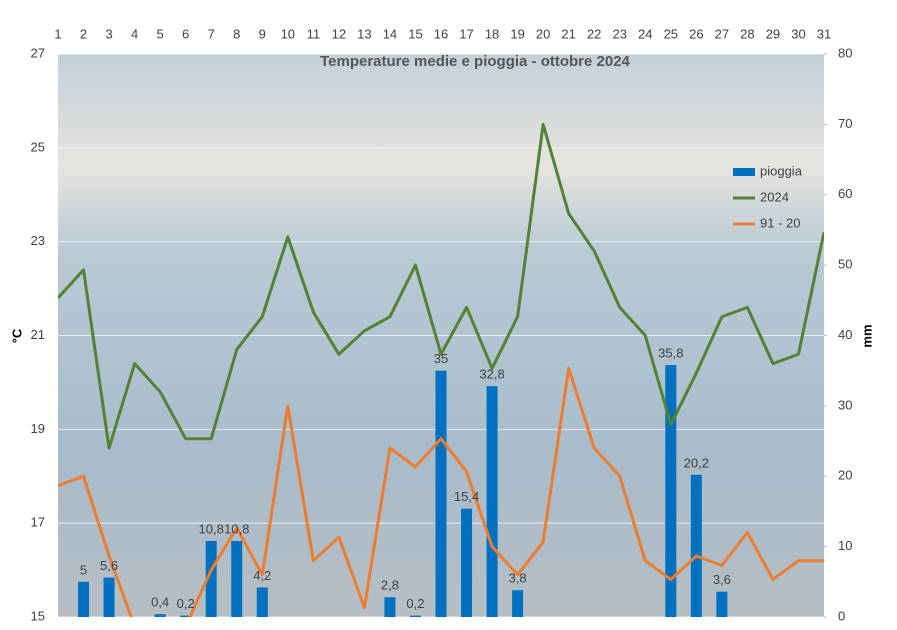 This screenshot has width=897, height=630. What do you see at coordinates (747, 33) in the screenshot?
I see `x-tick-label: 28` at bounding box center [747, 33].